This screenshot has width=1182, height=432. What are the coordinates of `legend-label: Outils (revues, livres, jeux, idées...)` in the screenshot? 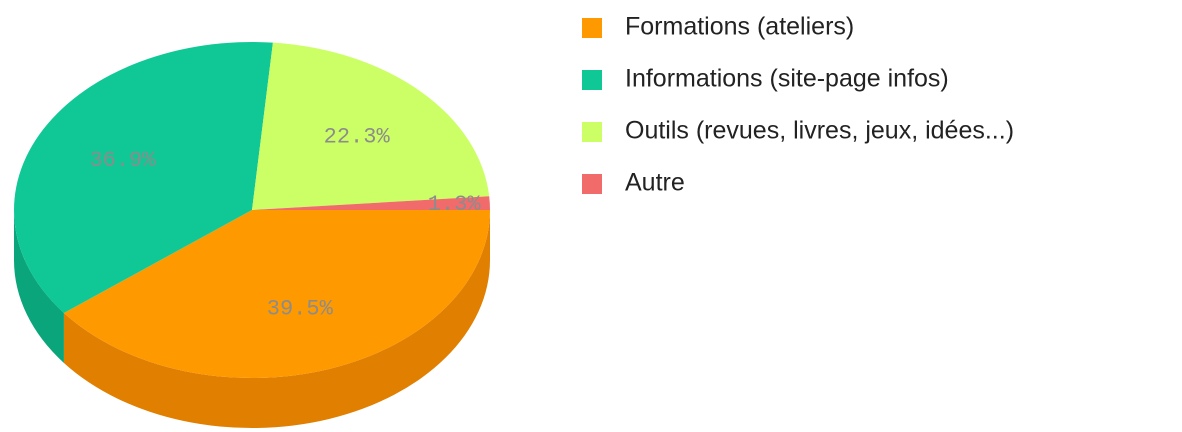 It's located at (819, 131).